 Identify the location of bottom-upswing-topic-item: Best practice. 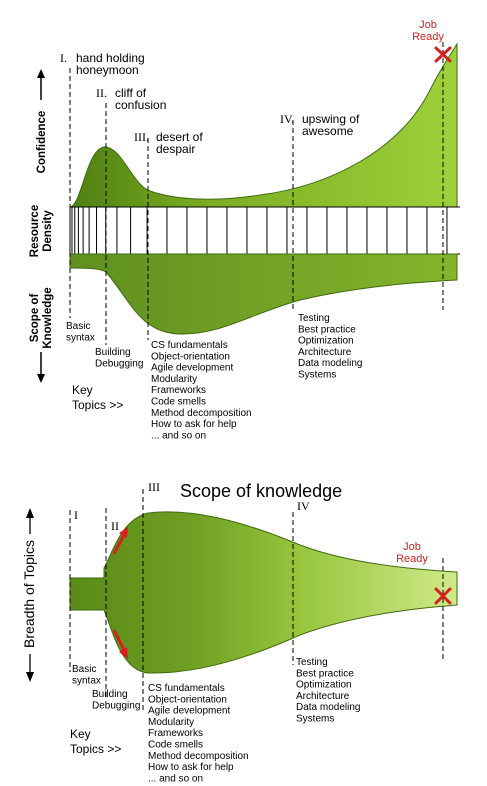
(325, 673).